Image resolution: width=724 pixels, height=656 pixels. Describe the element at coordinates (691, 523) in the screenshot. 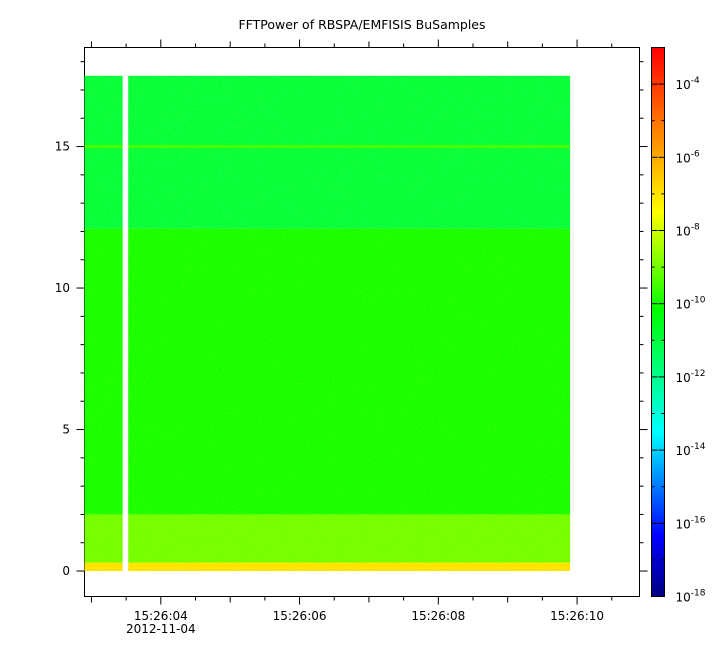

I see `colorbar-tick-label: 10⁻¹⁶` at that location.